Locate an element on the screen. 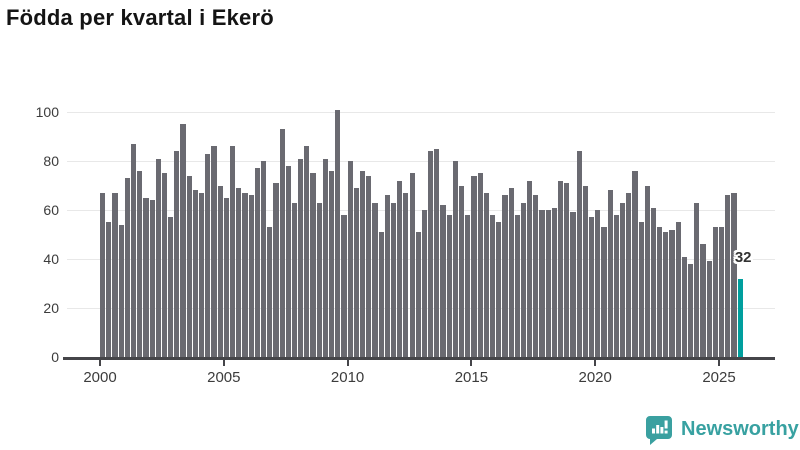  x-axis-tick-2020 is located at coordinates (595, 363).